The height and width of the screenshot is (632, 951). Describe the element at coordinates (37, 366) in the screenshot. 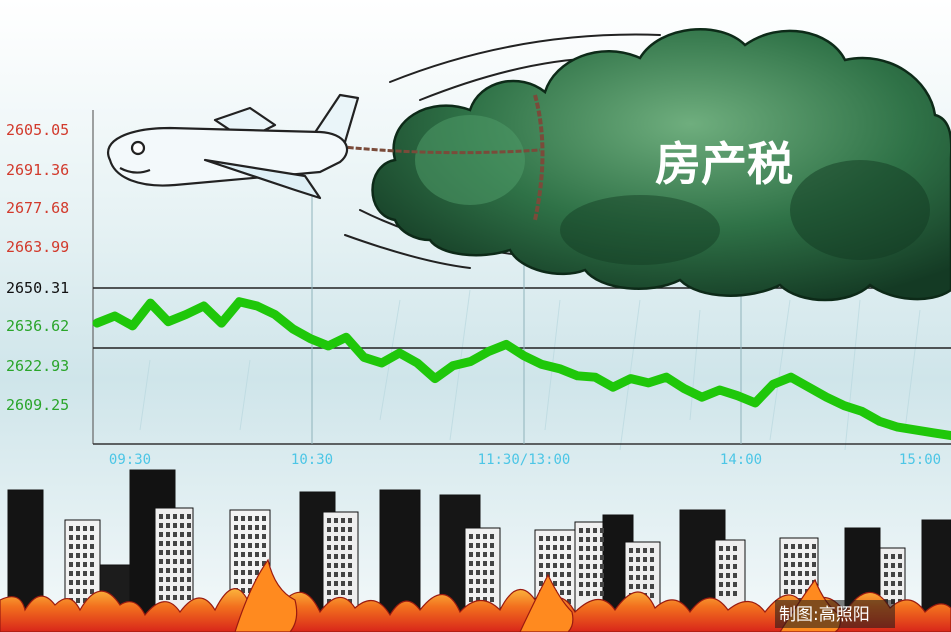

I see `y-tick-label: 2622.93` at that location.